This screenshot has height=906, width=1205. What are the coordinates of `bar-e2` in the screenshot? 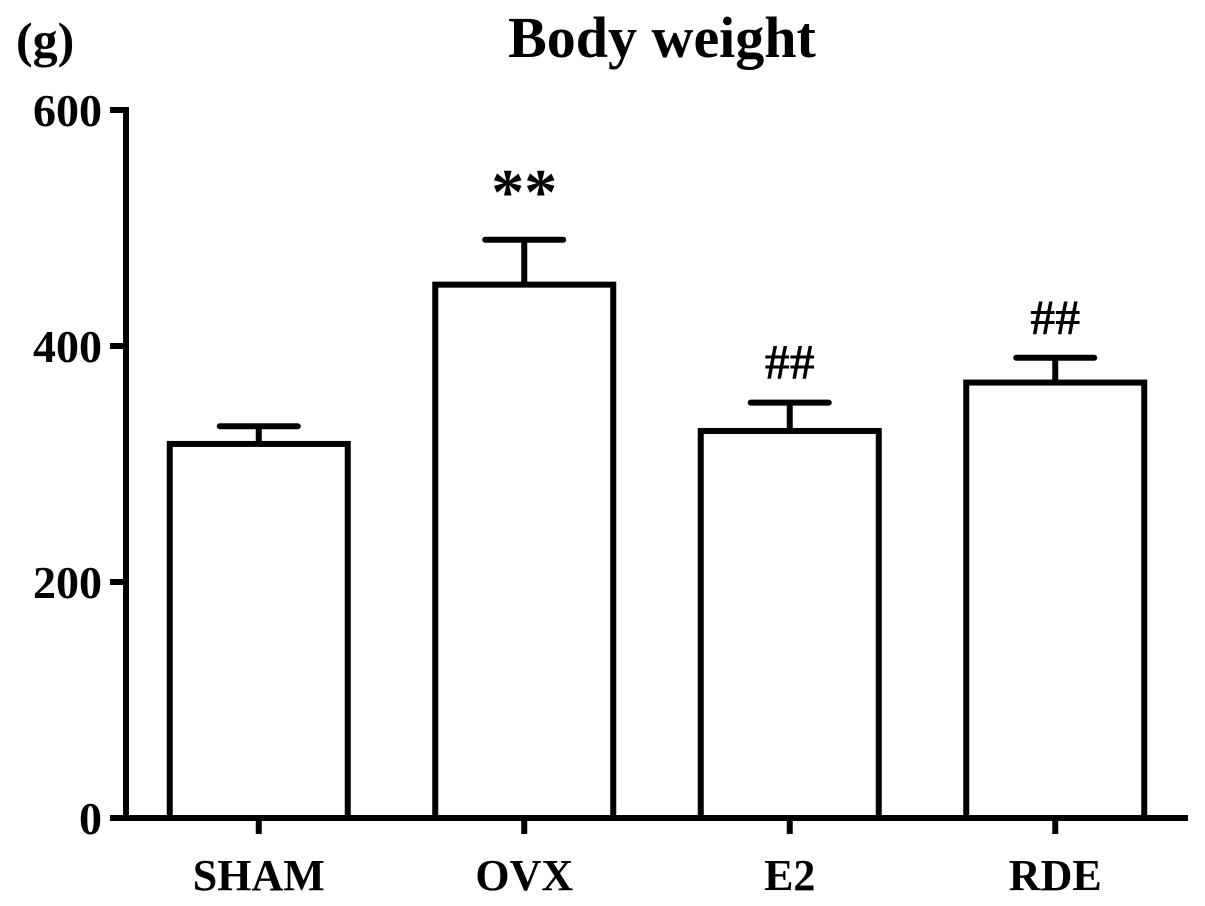 It's located at (789, 624).